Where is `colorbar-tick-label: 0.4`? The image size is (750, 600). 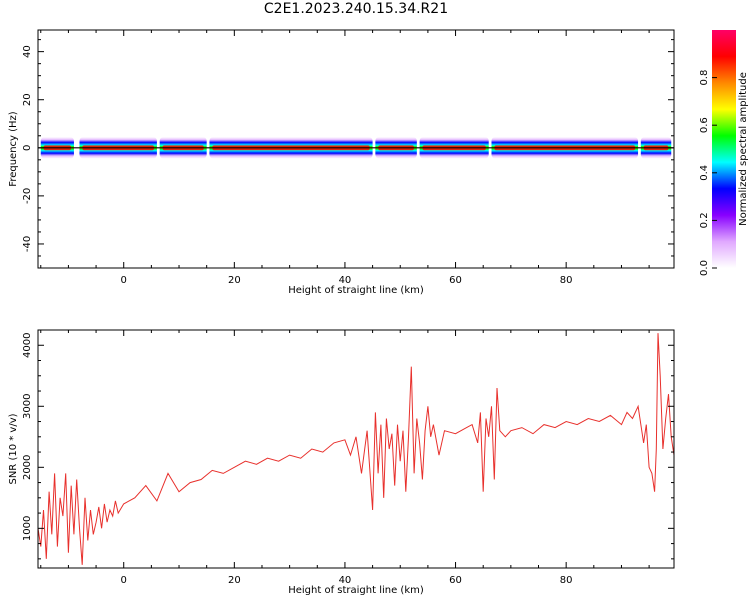
colorbar-tick-label: 0.4 is located at coordinates (704, 173).